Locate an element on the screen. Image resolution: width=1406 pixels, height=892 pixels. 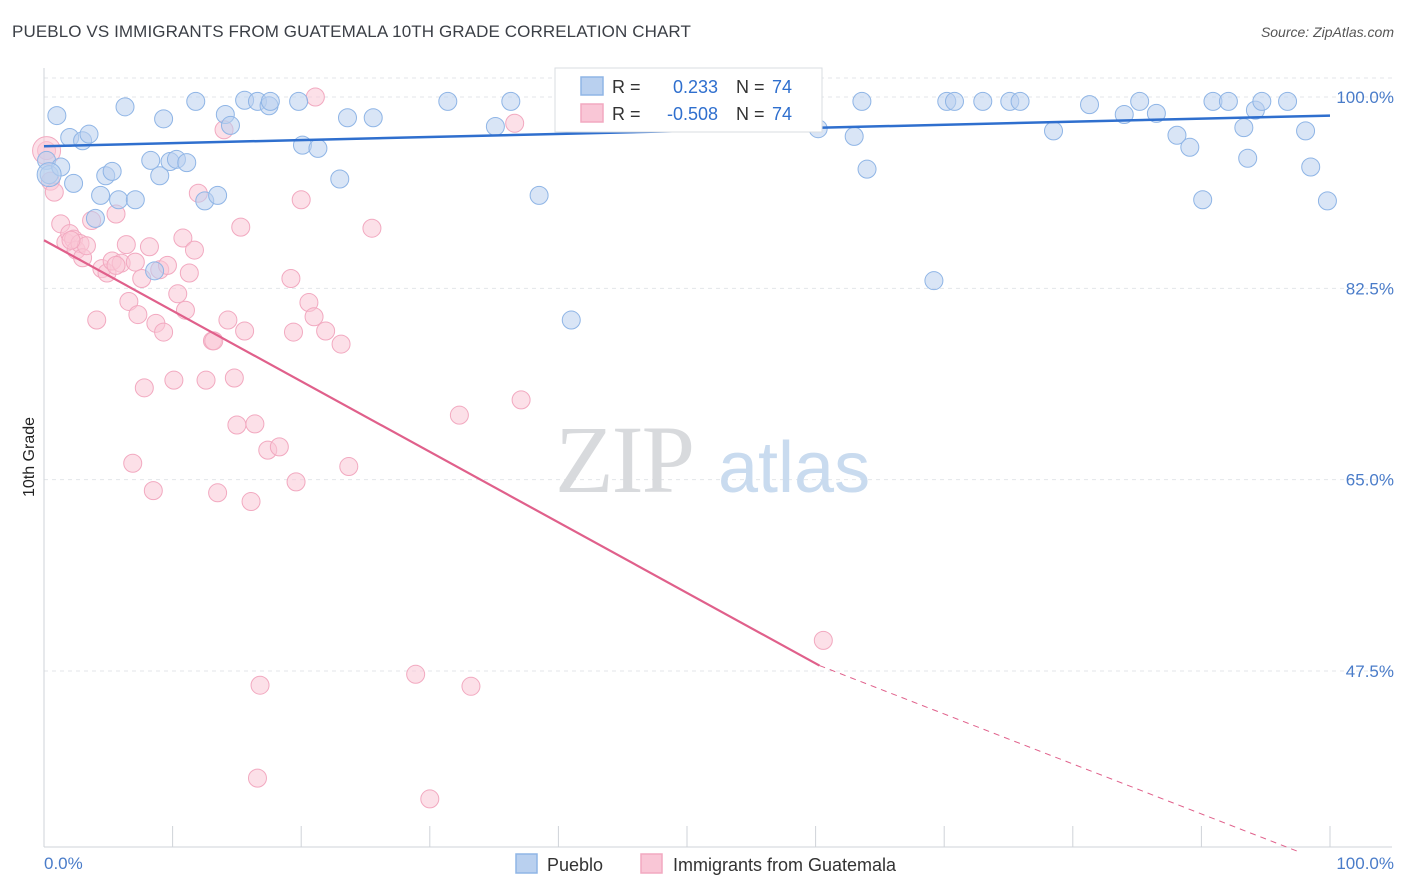
legend-swatch-pueblo is located at coordinates (592, 86).